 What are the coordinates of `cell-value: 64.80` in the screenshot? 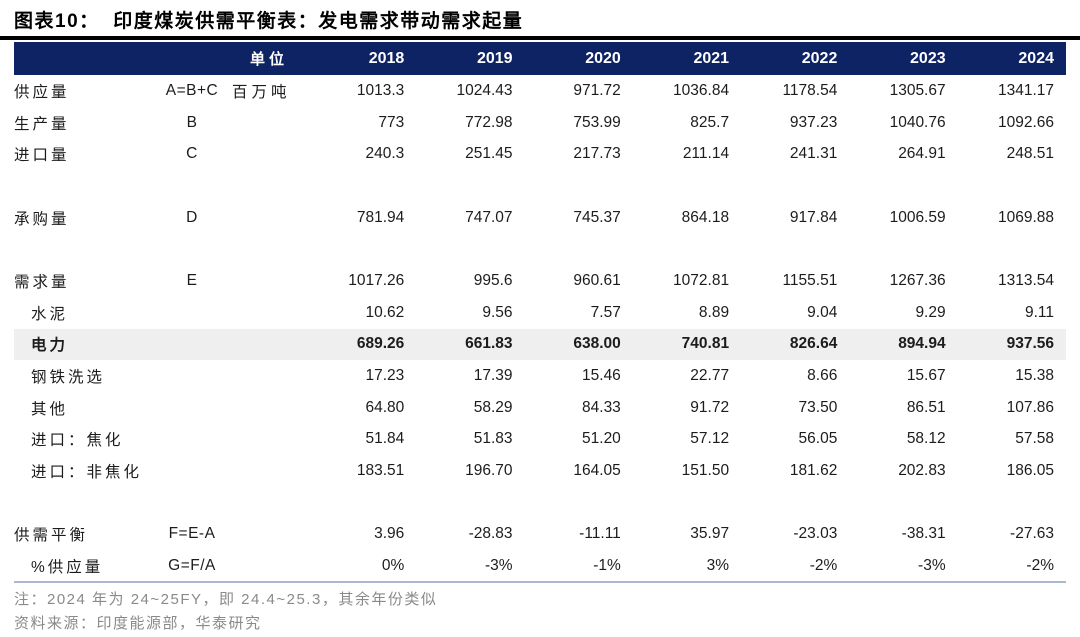 It's located at (385, 407).